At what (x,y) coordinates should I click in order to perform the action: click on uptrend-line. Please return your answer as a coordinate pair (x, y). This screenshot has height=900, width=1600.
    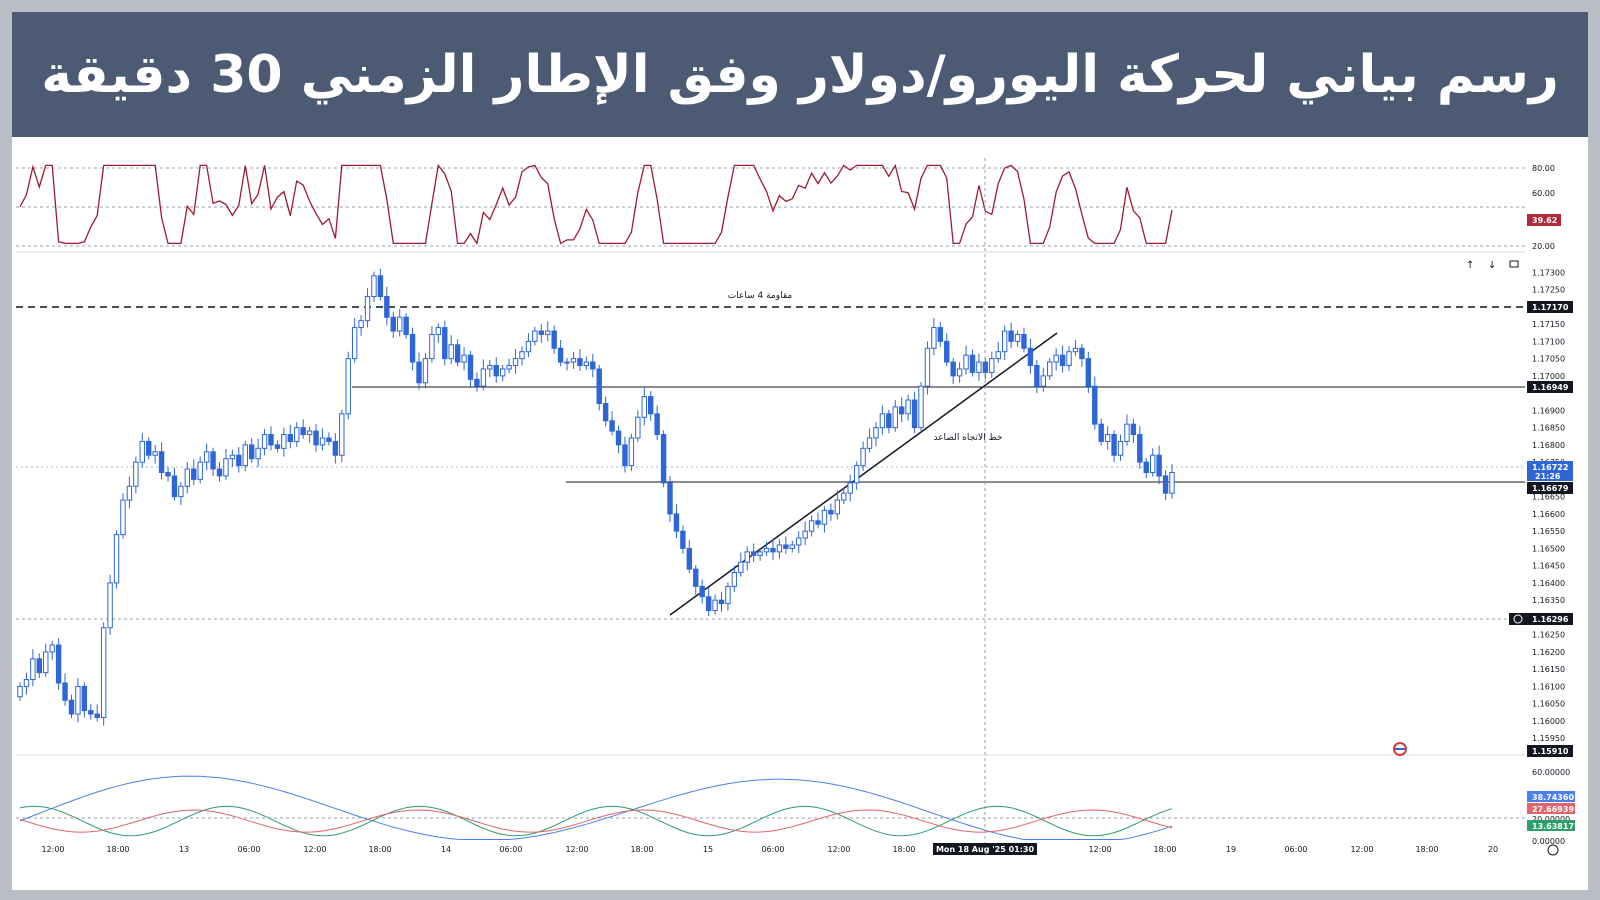
    Looking at the image, I should click on (863, 474).